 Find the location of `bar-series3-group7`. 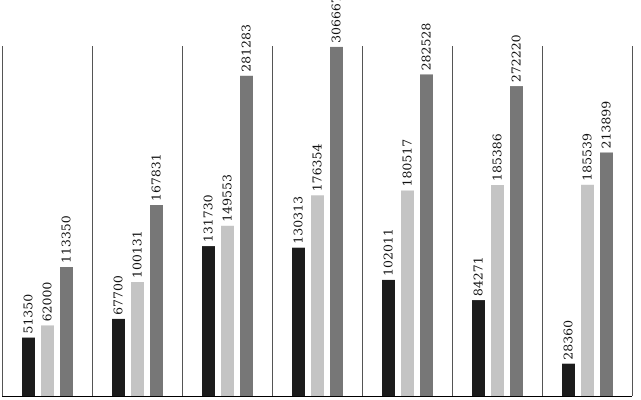

bar-series3-group7 is located at coordinates (606, 275).